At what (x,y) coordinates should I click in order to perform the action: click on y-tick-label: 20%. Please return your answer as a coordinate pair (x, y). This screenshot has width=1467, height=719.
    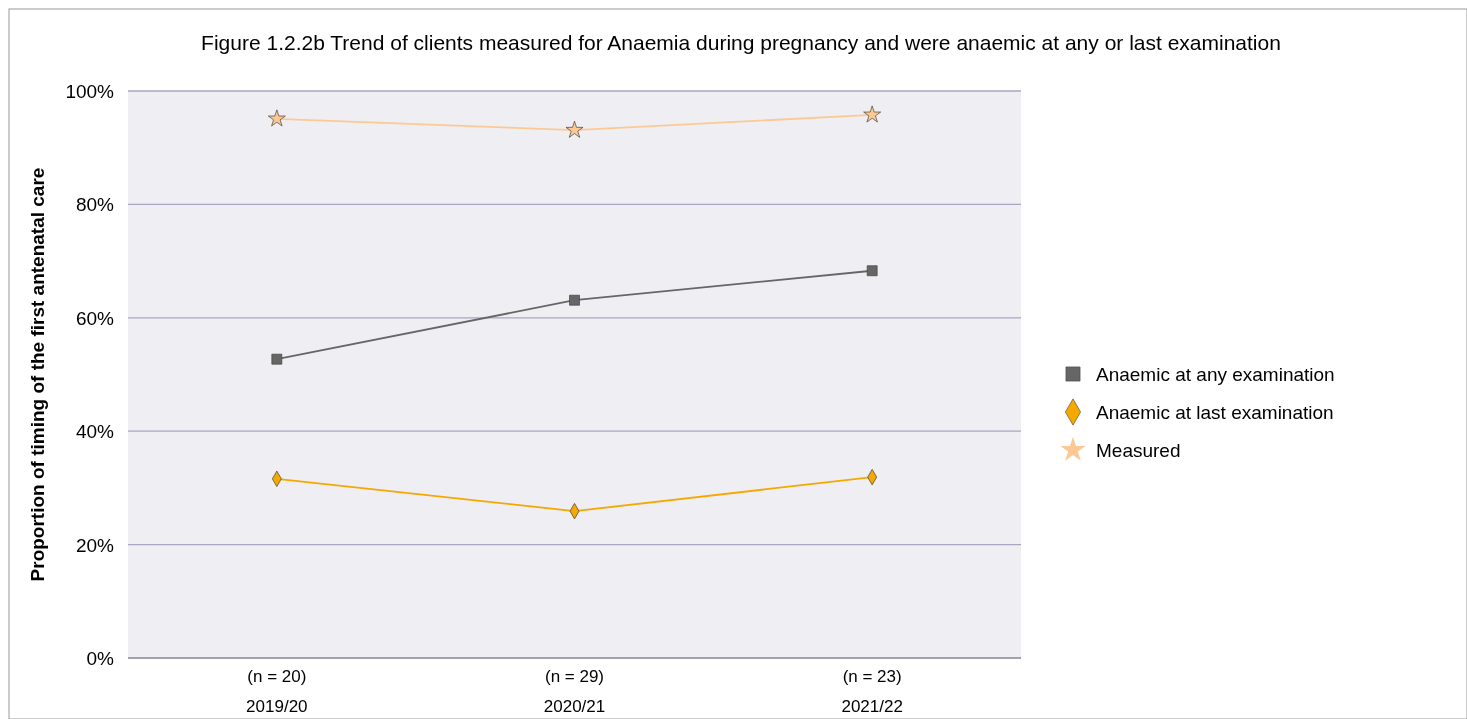
    Looking at the image, I should click on (95, 545).